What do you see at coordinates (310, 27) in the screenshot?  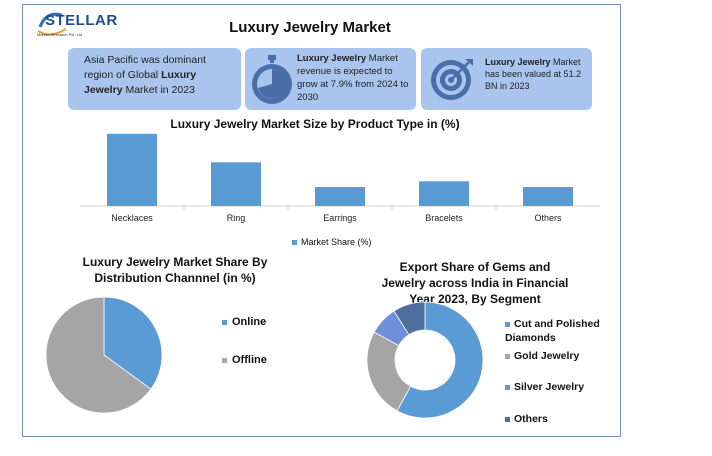 I see `page-title: Luxury Jewelry Market` at bounding box center [310, 27].